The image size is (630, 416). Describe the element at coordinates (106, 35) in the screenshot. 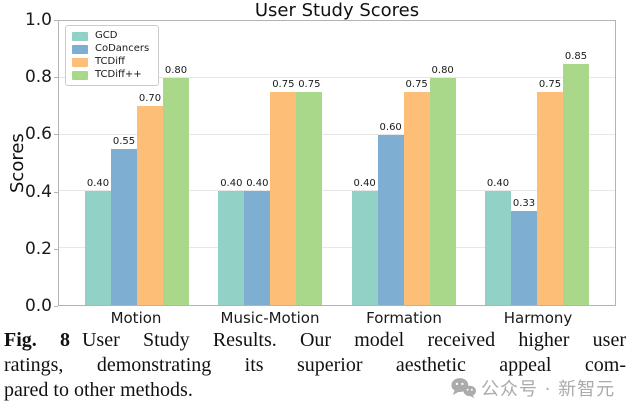

I see `legend-label: GCD` at that location.